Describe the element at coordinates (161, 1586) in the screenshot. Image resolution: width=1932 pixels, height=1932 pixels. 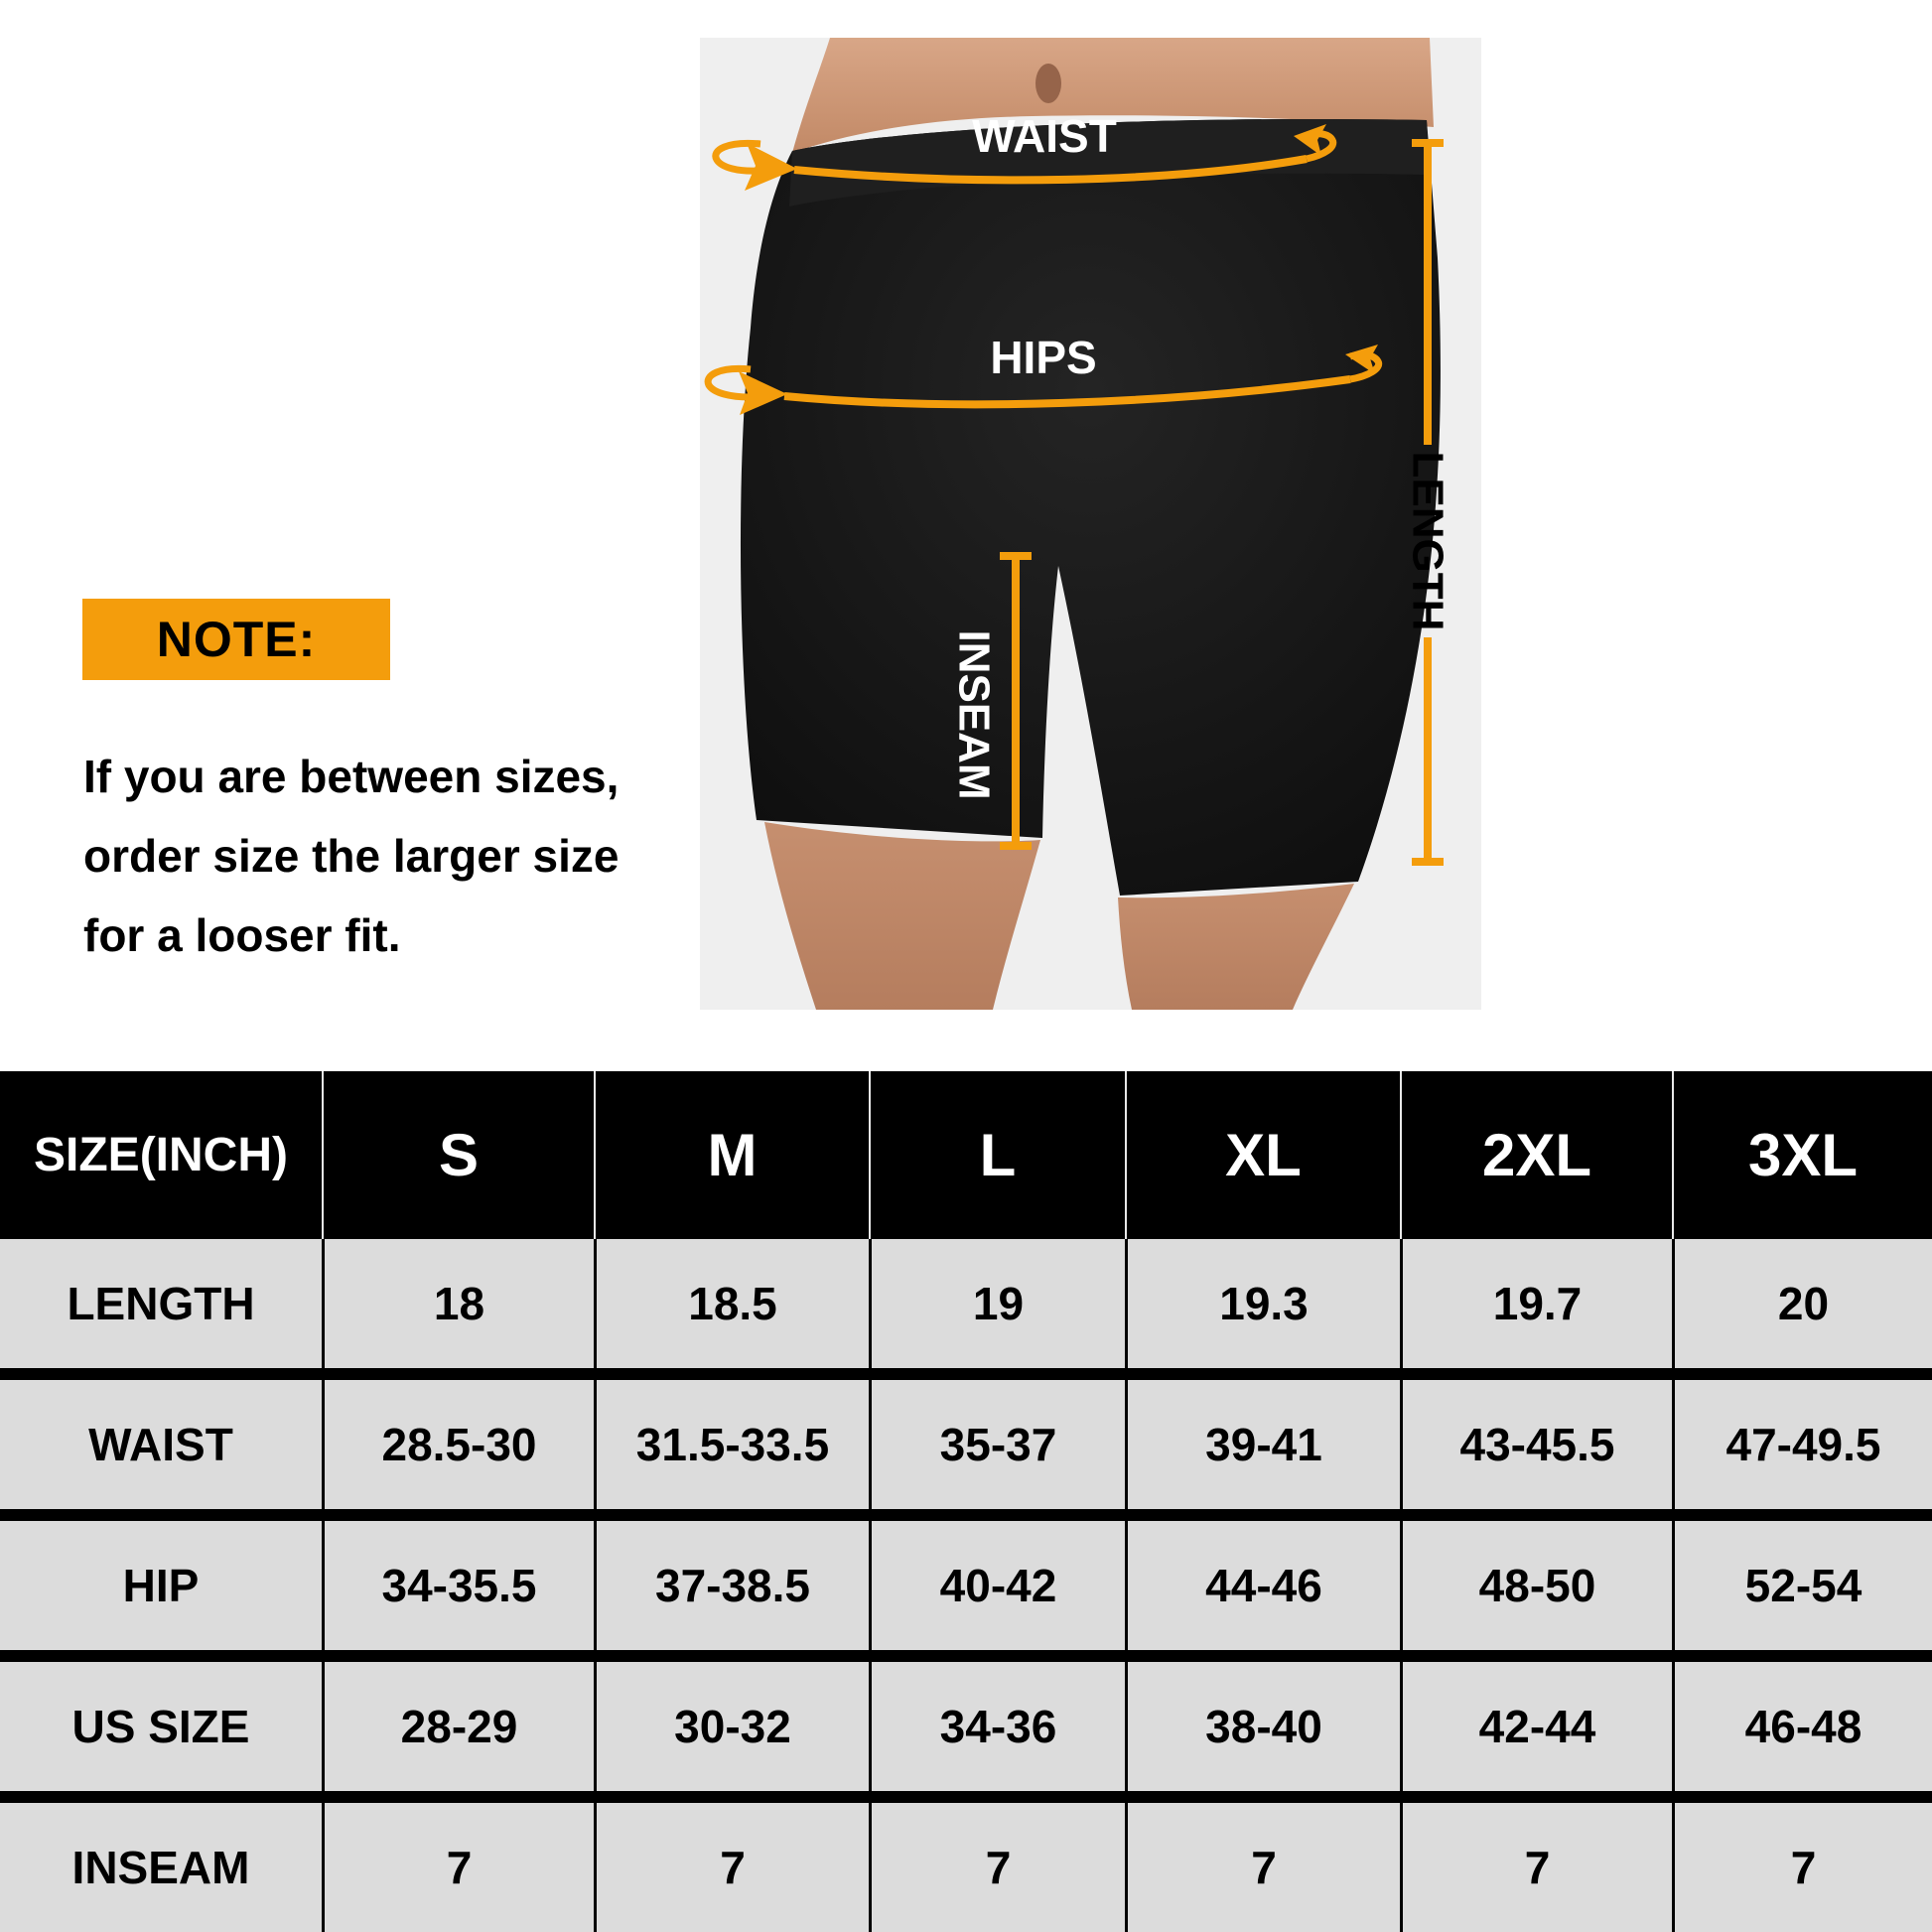
I see `row-label: HIP` at that location.